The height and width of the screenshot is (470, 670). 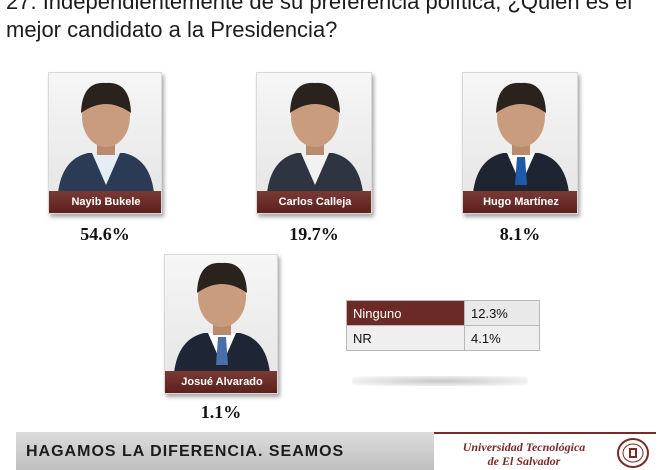 I want to click on table-row: Ninguno 12.3%, so click(x=443, y=313).